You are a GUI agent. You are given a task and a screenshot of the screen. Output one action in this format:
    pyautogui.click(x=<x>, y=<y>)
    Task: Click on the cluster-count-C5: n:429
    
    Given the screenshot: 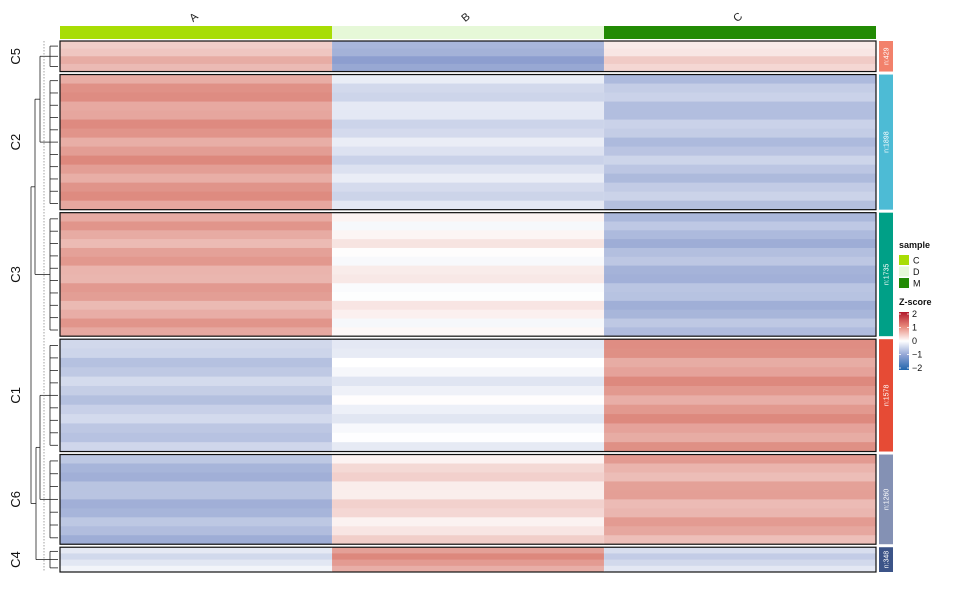 What is the action you would take?
    pyautogui.click(x=887, y=56)
    